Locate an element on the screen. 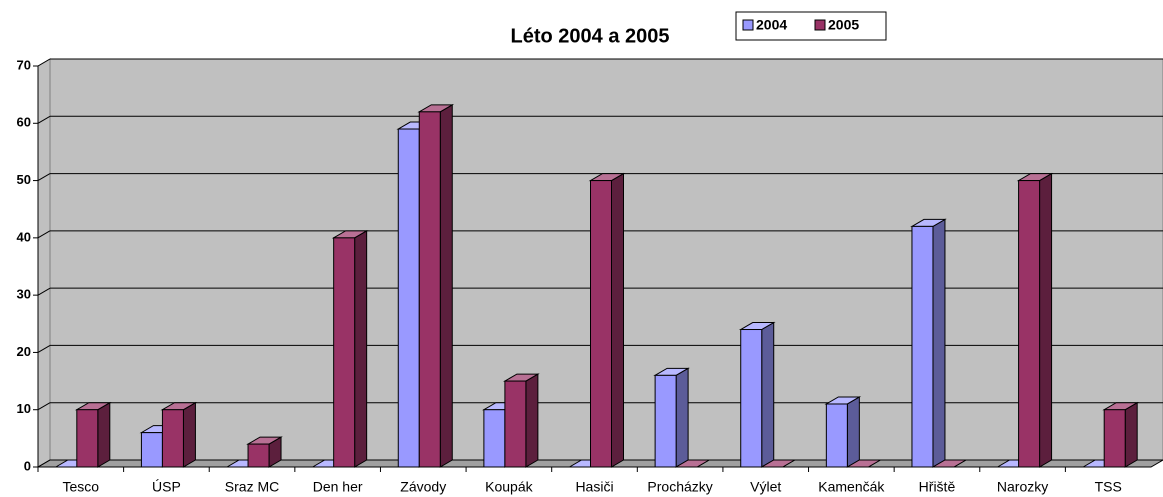  y-tick-label: 20 is located at coordinates (24, 351).